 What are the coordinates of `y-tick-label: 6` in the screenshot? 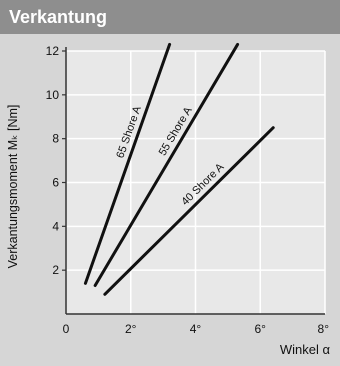 It's located at (55, 183).